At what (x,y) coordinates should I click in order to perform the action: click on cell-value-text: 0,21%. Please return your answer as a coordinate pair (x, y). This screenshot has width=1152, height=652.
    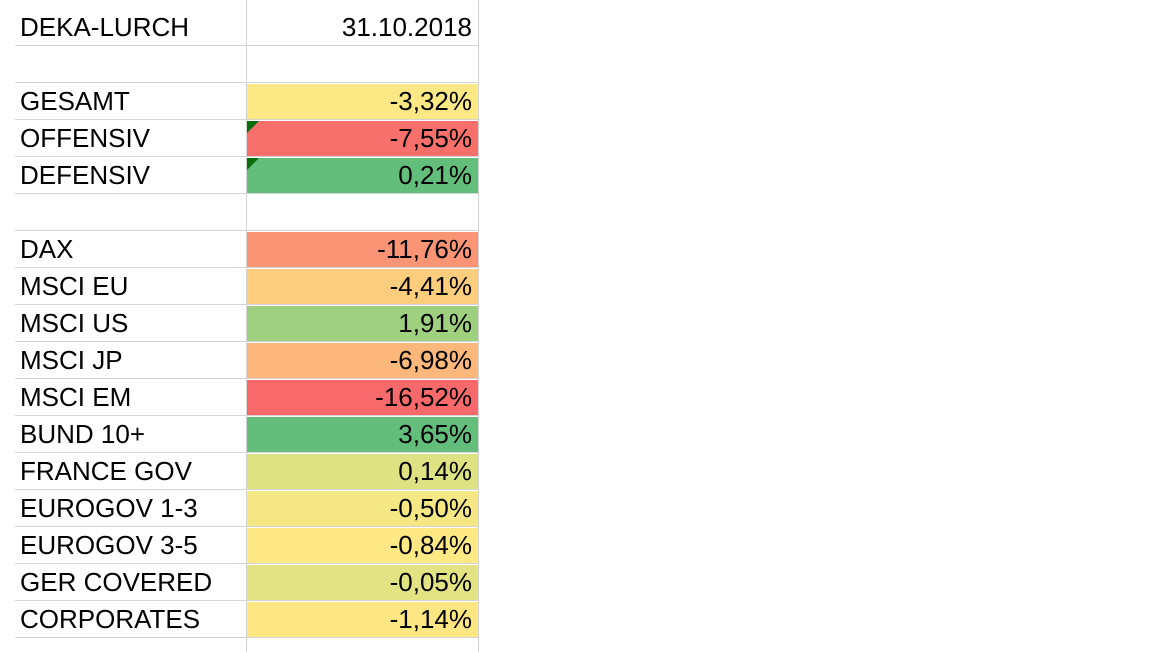
    Looking at the image, I should click on (435, 175).